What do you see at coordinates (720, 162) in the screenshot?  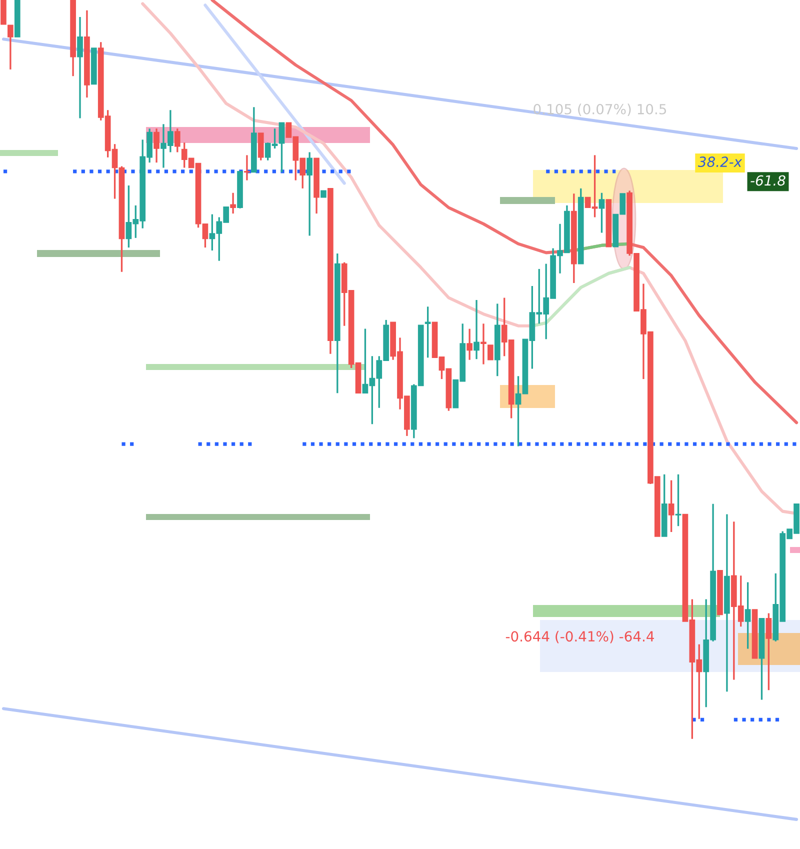 I see `annotation: 38.2-x` at bounding box center [720, 162].